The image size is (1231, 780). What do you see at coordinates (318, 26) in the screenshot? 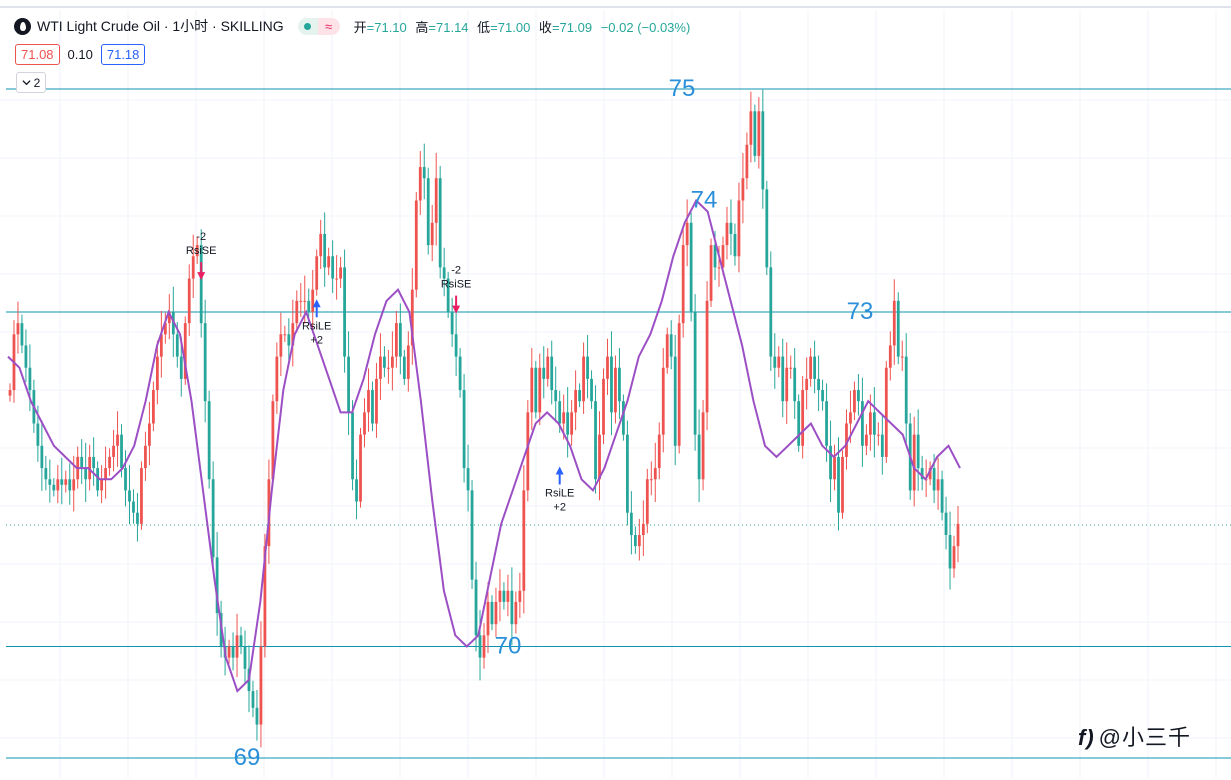
I see `market-status: ≈` at bounding box center [318, 26].